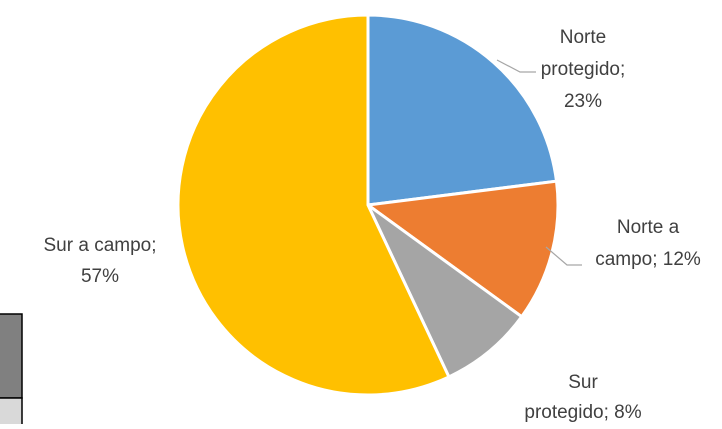 This screenshot has width=722, height=429. What do you see at coordinates (582, 397) in the screenshot?
I see `data-label-sur-protegido: Sur protegido; 8%` at bounding box center [582, 397].